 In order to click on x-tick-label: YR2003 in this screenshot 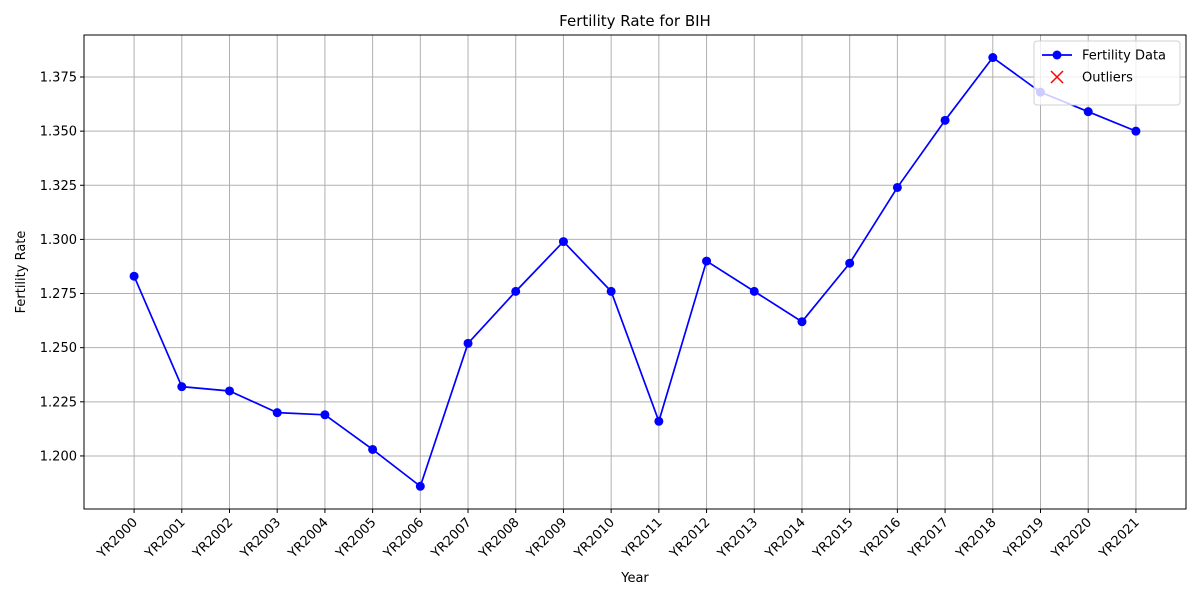, I will do `click(260, 538)`.